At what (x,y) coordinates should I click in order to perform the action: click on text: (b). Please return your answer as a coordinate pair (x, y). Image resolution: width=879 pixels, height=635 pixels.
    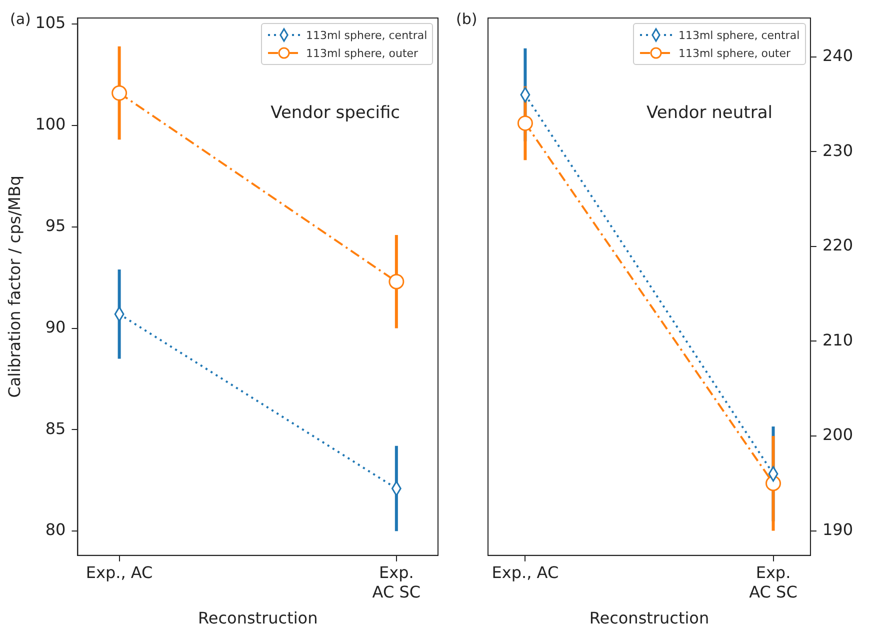
    Looking at the image, I should click on (467, 19).